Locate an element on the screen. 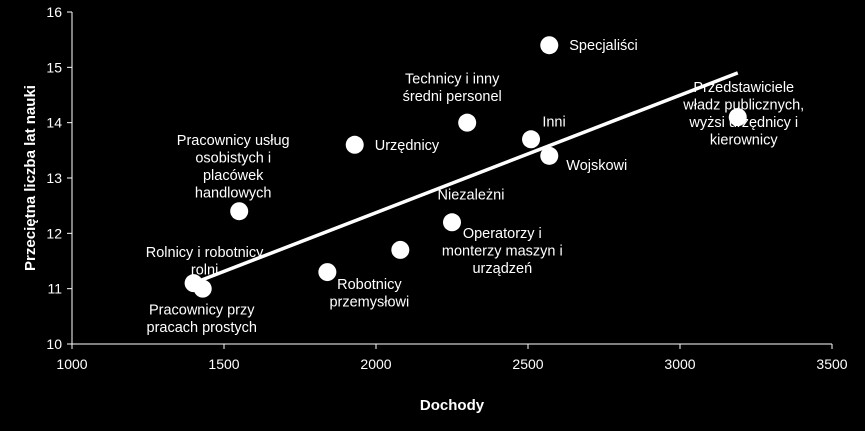  point-label-line: Wojskowi is located at coordinates (596, 166).